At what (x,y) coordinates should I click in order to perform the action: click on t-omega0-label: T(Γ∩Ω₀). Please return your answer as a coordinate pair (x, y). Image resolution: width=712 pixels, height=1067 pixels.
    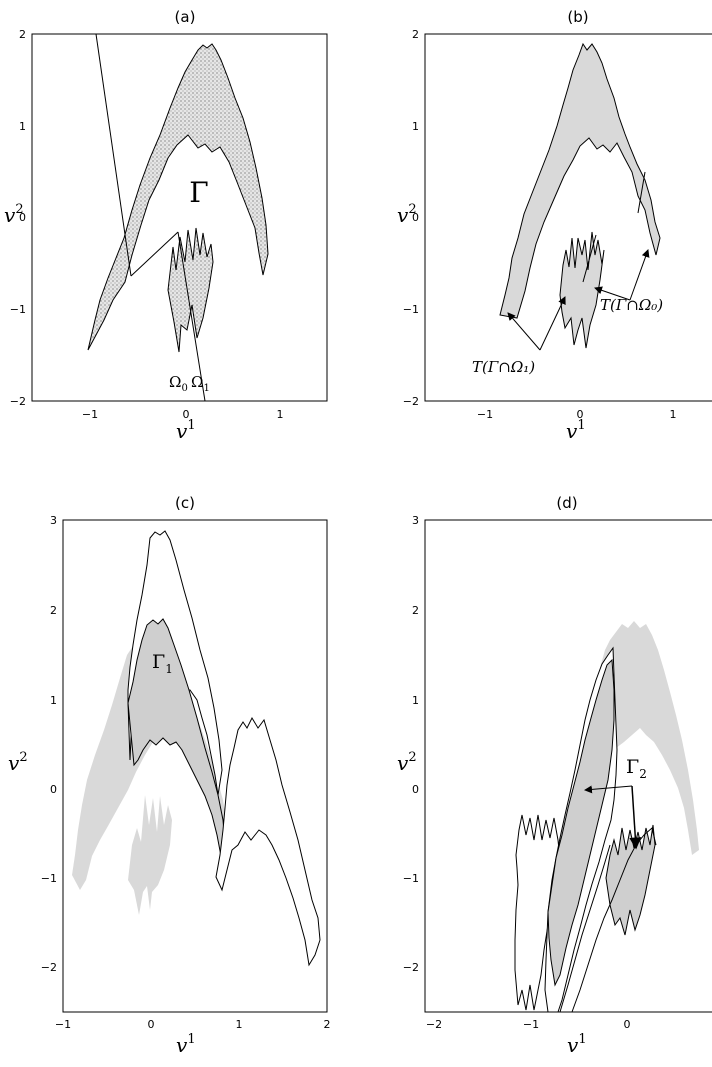
    Looking at the image, I should click on (631, 305).